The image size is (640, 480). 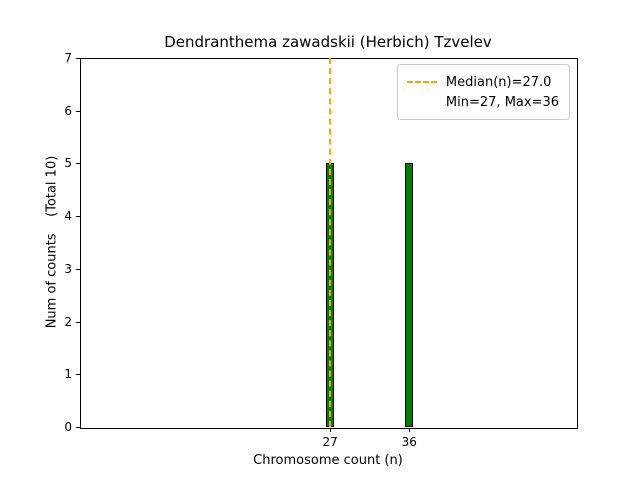 I want to click on legend: Median(n)=27.0 Min=27, Max=36, so click(x=483, y=92).